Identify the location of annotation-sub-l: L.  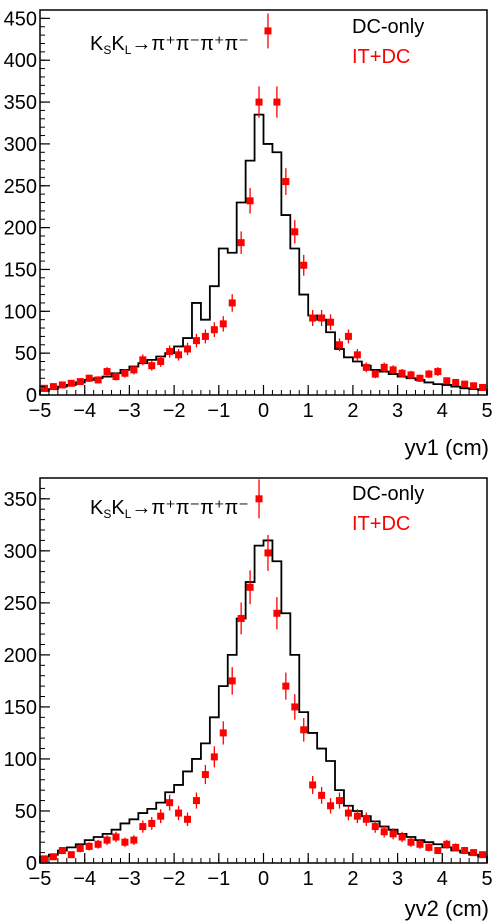
(128, 50).